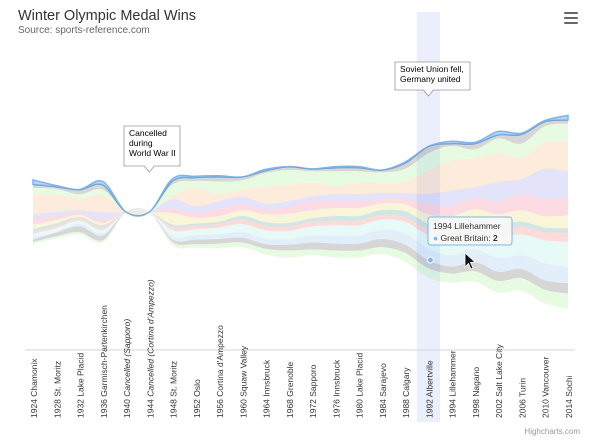 This screenshot has width=595, height=444. I want to click on x-axis-label: 1968 Grenoble, so click(290, 389).